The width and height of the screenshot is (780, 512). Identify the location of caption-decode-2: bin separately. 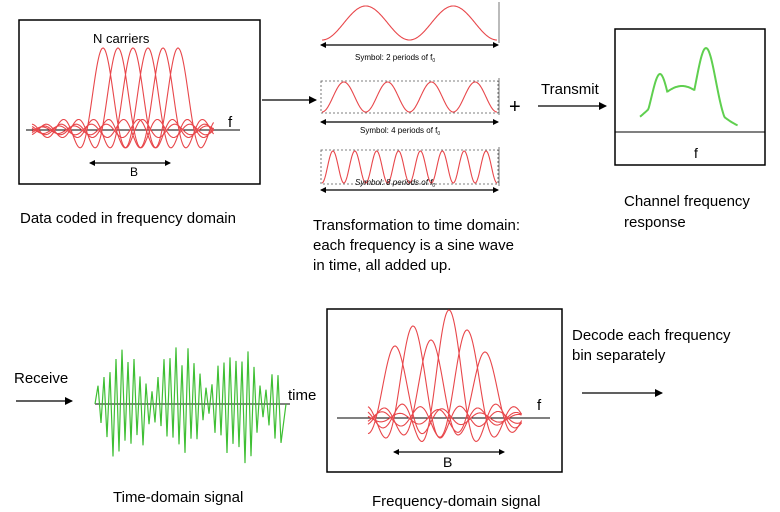
(619, 355).